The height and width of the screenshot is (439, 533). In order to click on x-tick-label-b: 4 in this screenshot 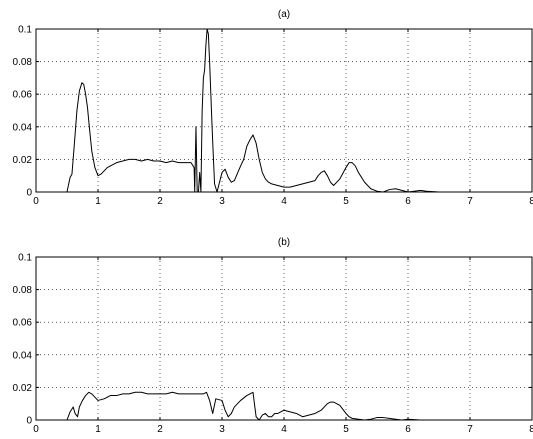, I will do `click(284, 429)`.